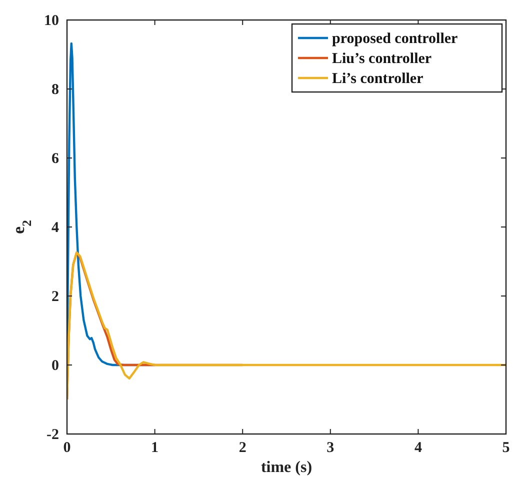  What do you see at coordinates (395, 39) in the screenshot?
I see `legend-label: proposed controller` at bounding box center [395, 39].